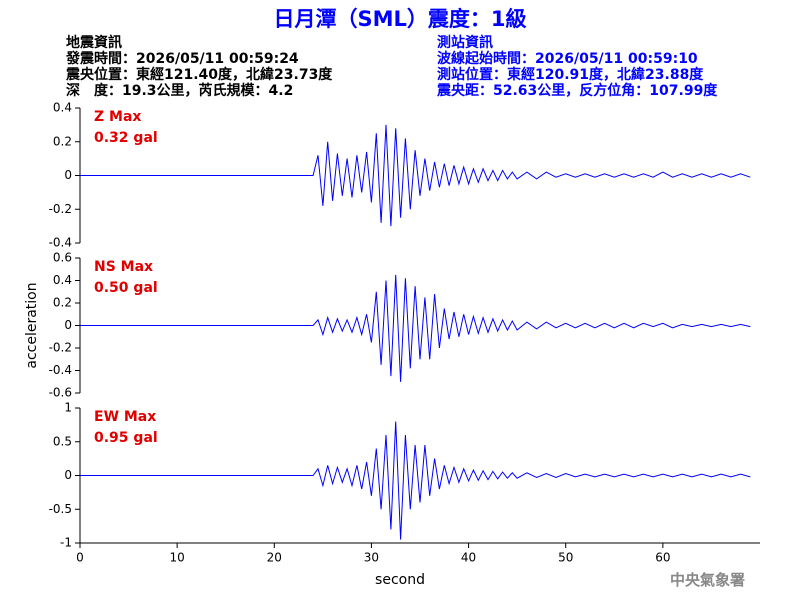  Describe the element at coordinates (371, 558) in the screenshot. I see `x-tick-label: 30` at that location.